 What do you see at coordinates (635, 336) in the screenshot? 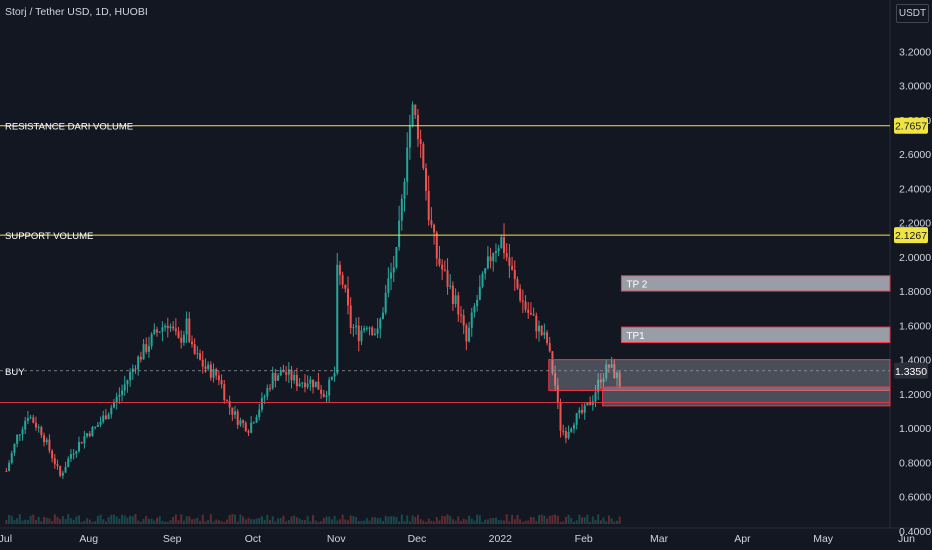
I see `zone-label: TP1` at bounding box center [635, 336].